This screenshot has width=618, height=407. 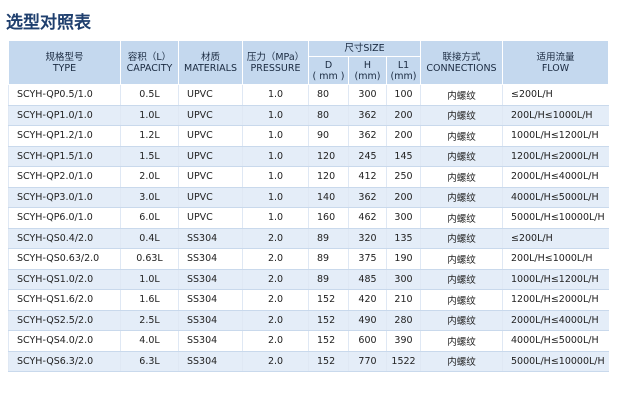 What do you see at coordinates (64, 115) in the screenshot?
I see `table-cell: SCYH-QP1.0/1.0` at bounding box center [64, 115].